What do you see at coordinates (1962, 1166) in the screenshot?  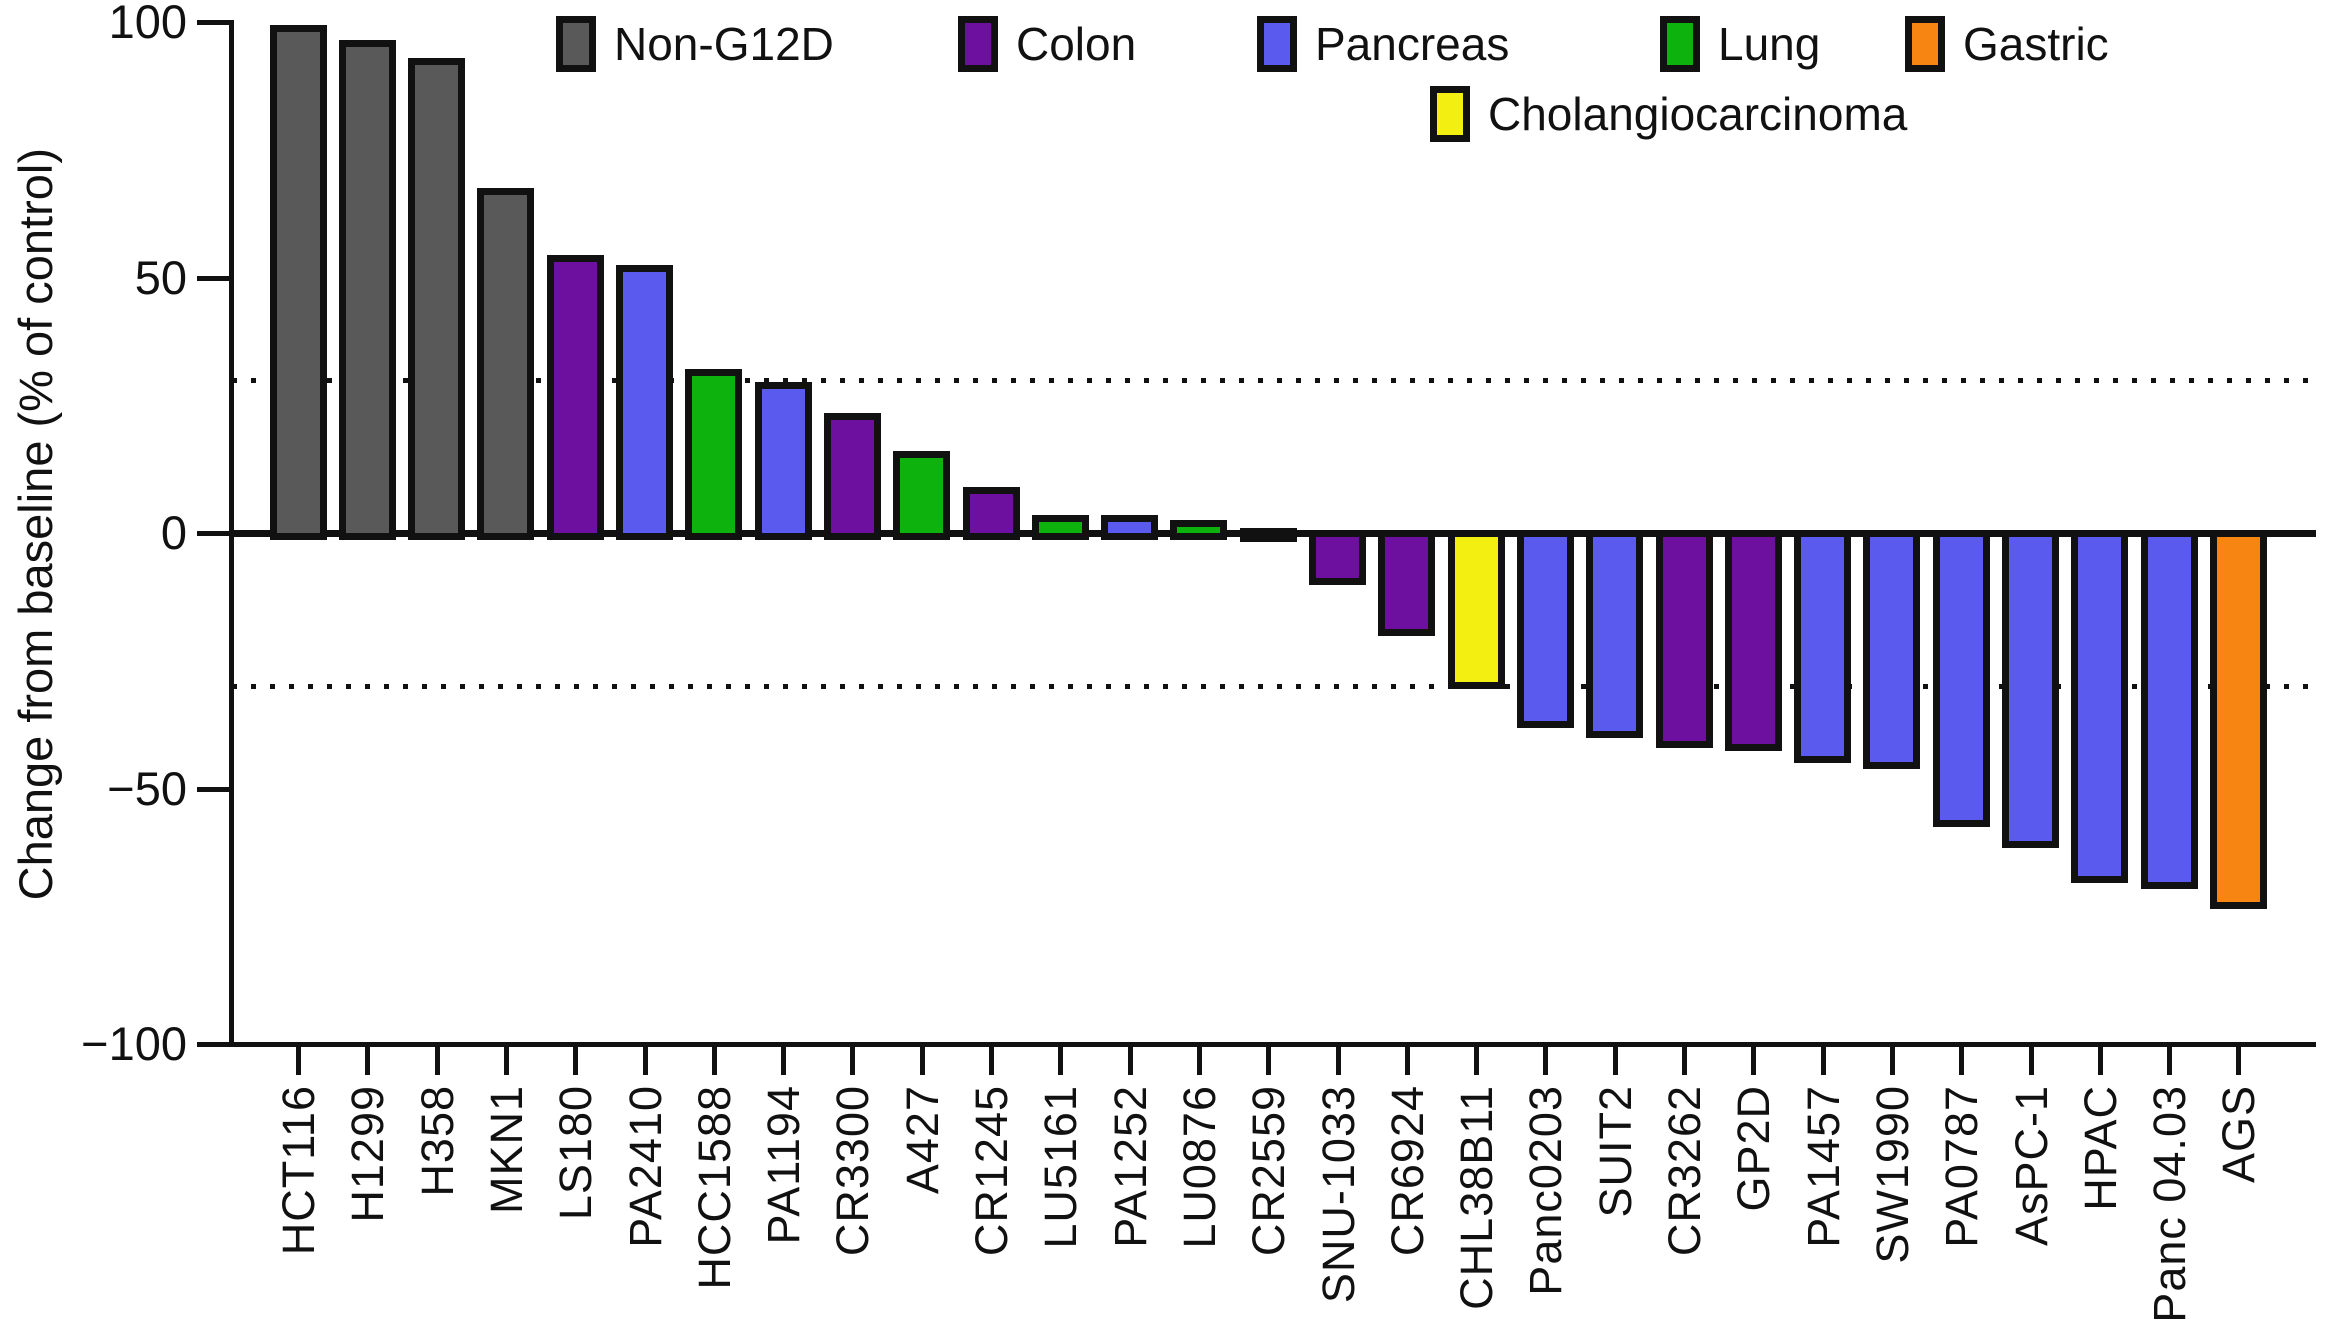 I see `x-label-PA0787: PA0787` at bounding box center [1962, 1166].